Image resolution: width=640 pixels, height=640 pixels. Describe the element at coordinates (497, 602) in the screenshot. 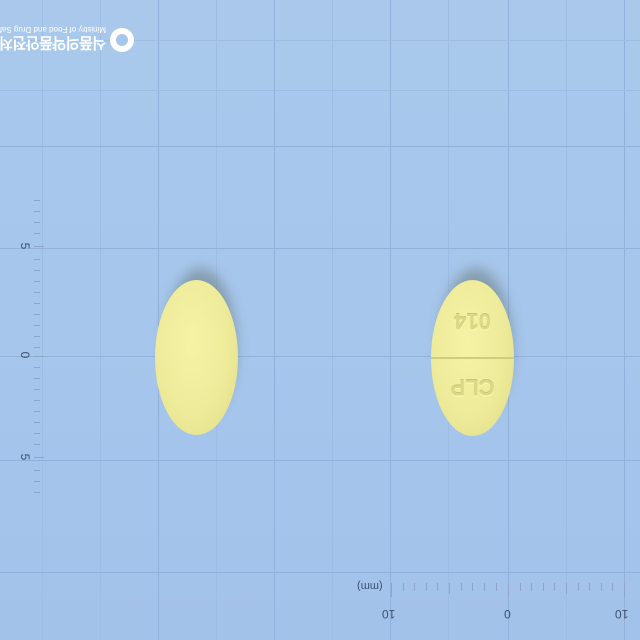

I see `horizontal-ruler: (mm) 10 0 10` at that location.